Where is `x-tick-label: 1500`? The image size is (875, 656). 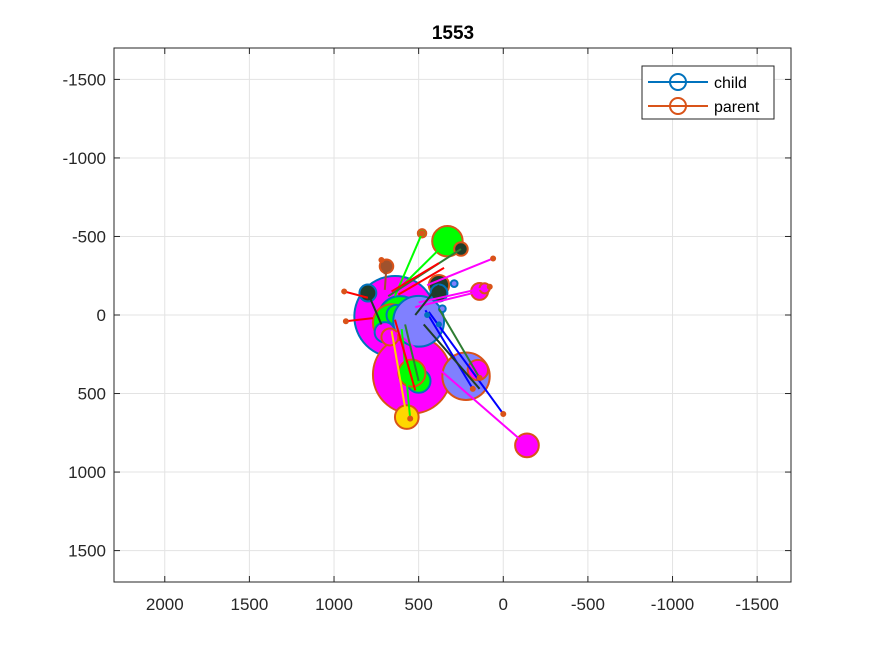 x-tick-label: 1500 is located at coordinates (249, 604).